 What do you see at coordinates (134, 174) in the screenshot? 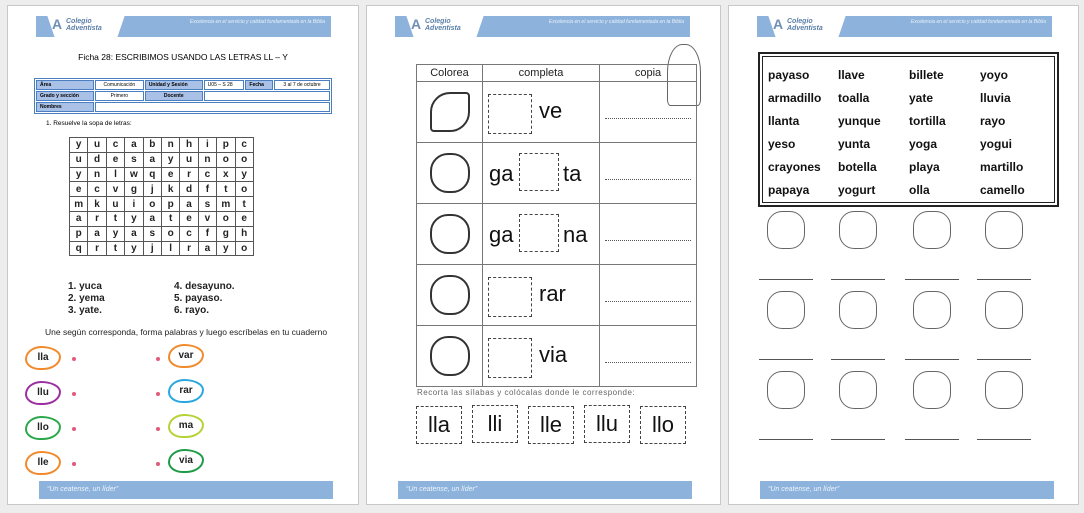
I see `grid-cell: w` at bounding box center [134, 174].